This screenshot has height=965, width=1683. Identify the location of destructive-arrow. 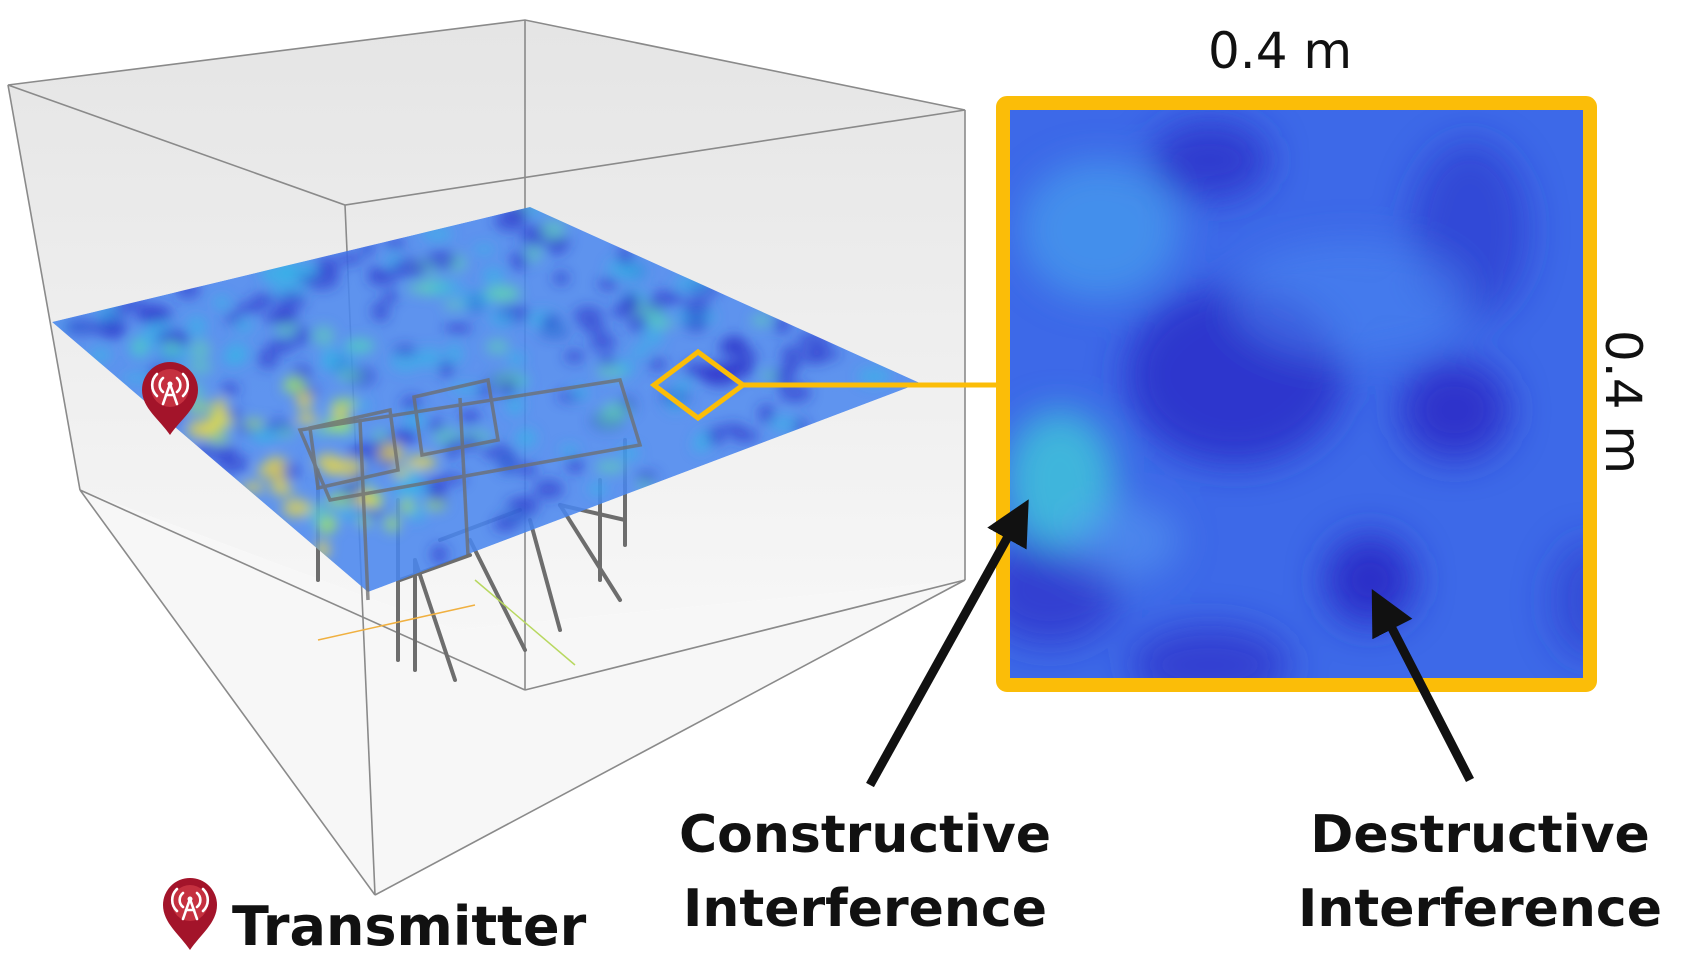
(1423, 685).